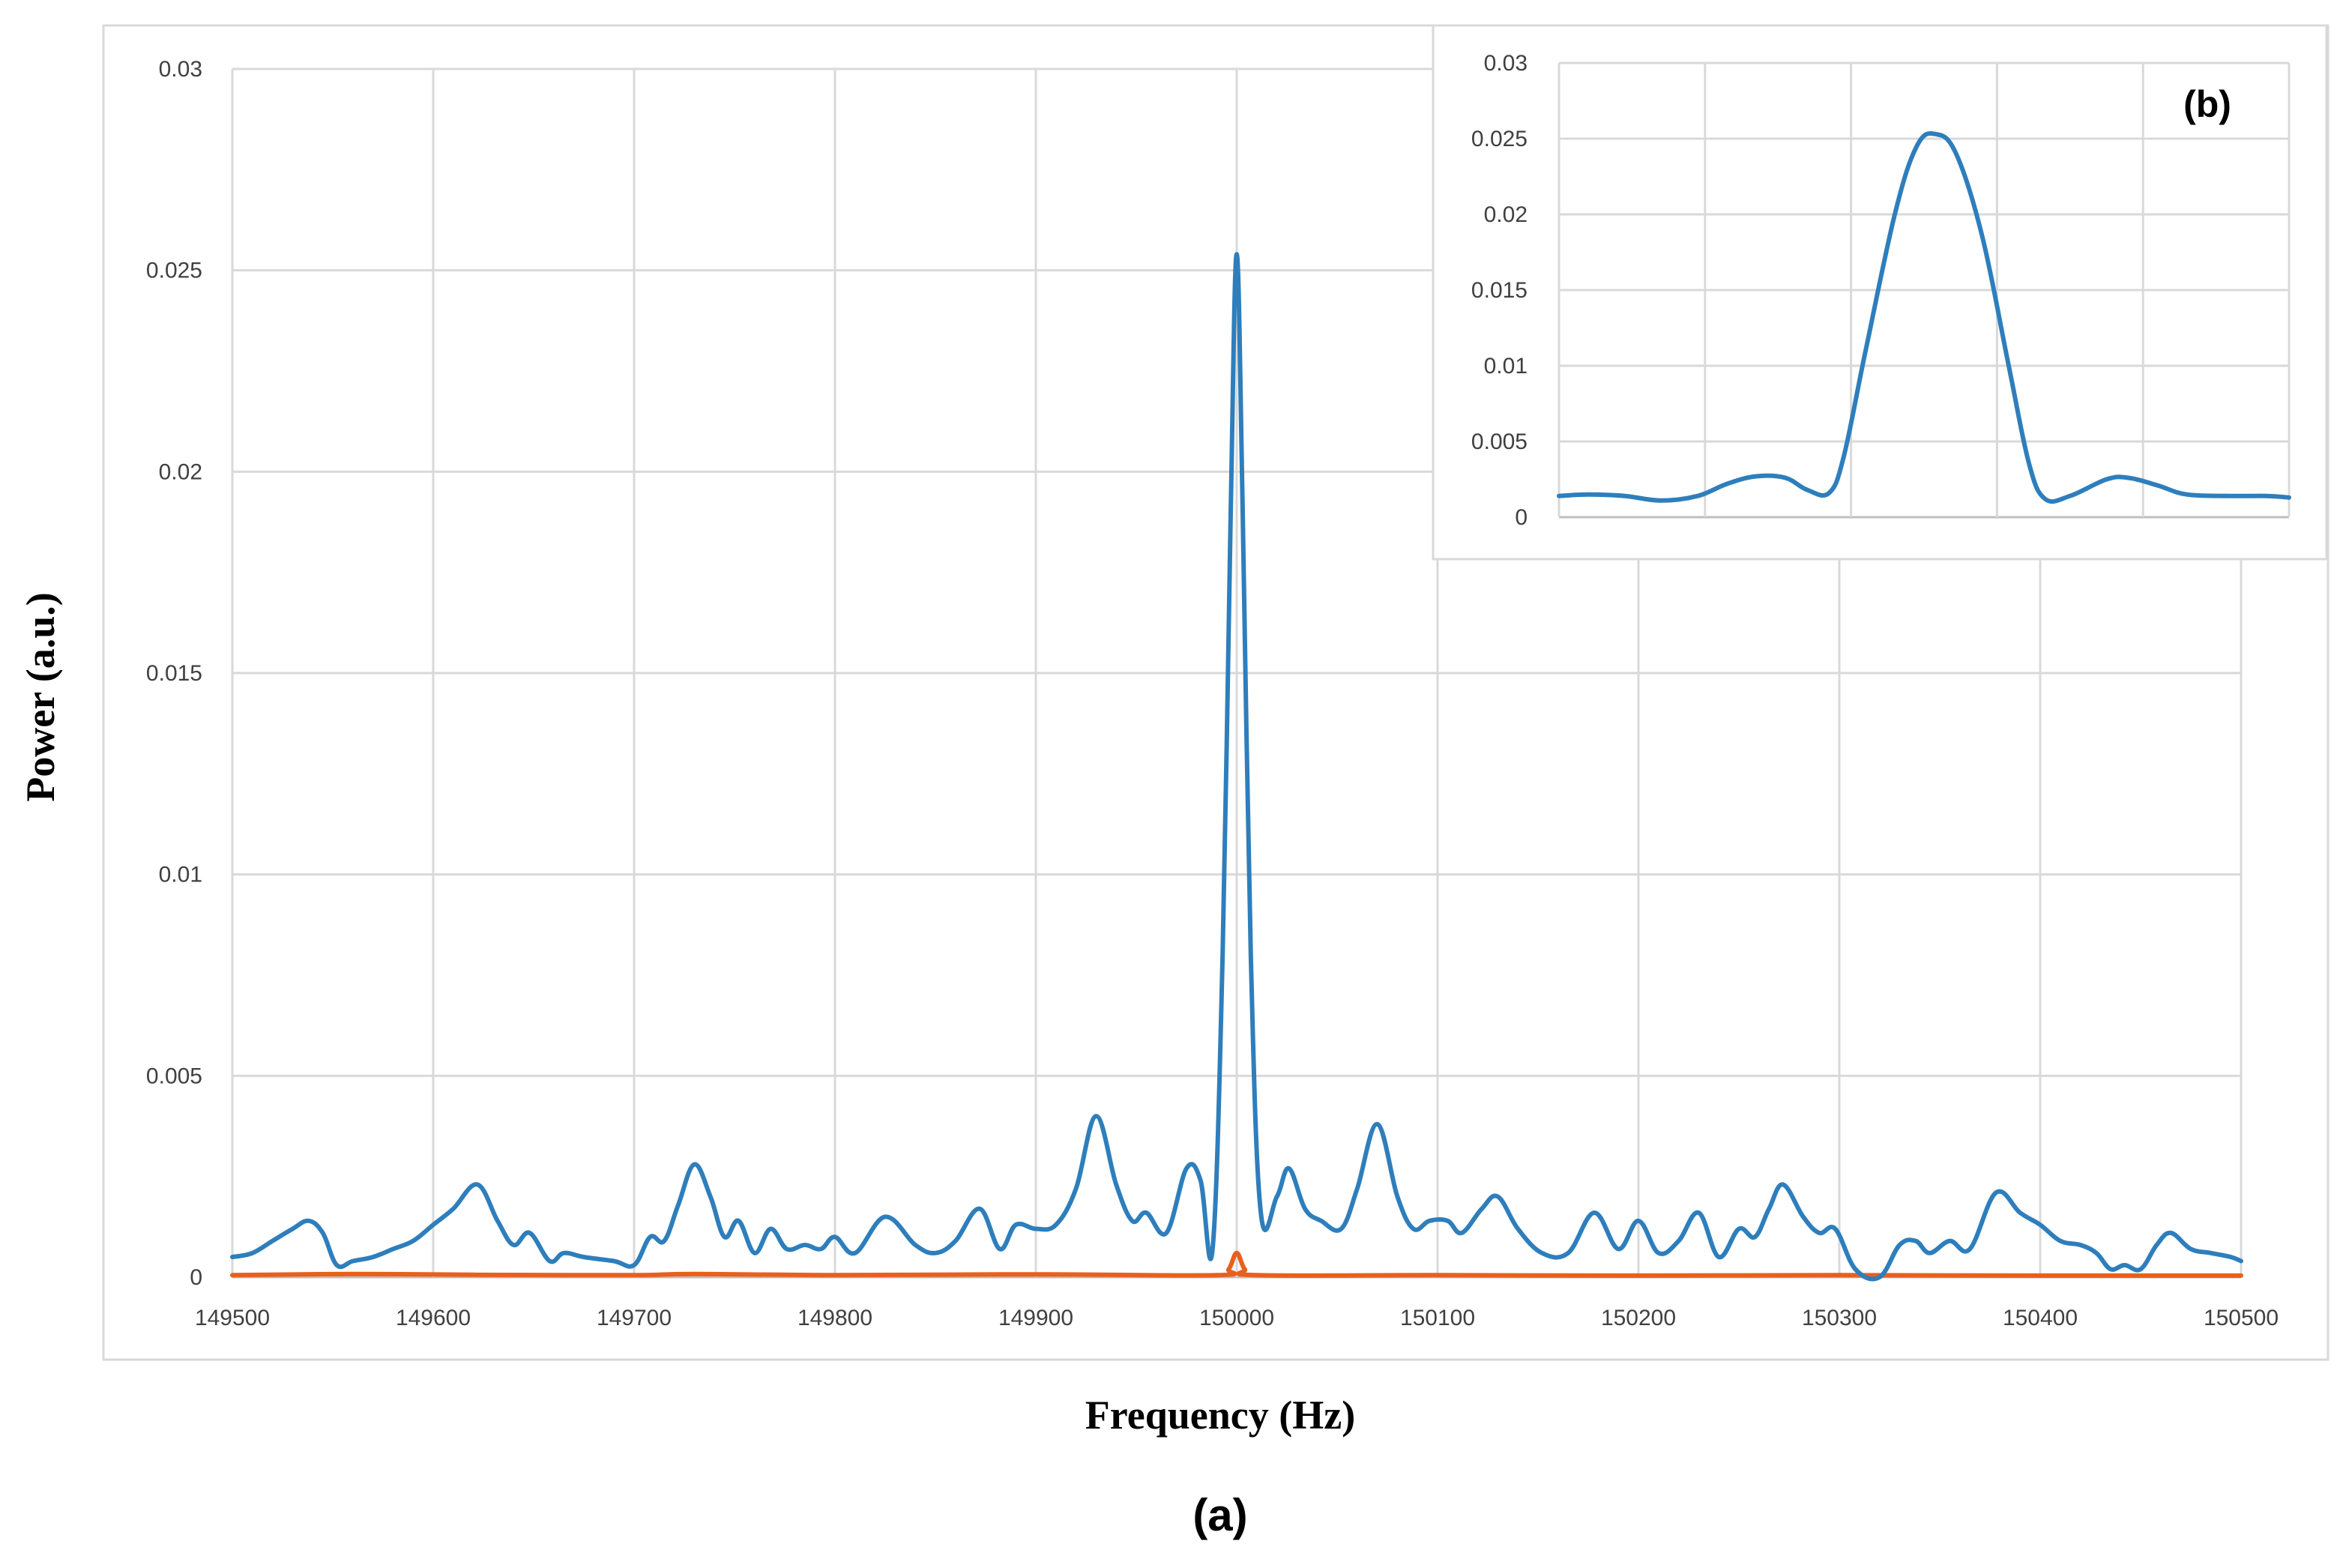 The height and width of the screenshot is (1568, 2340). I want to click on panel-a-label: (a), so click(1219, 1515).